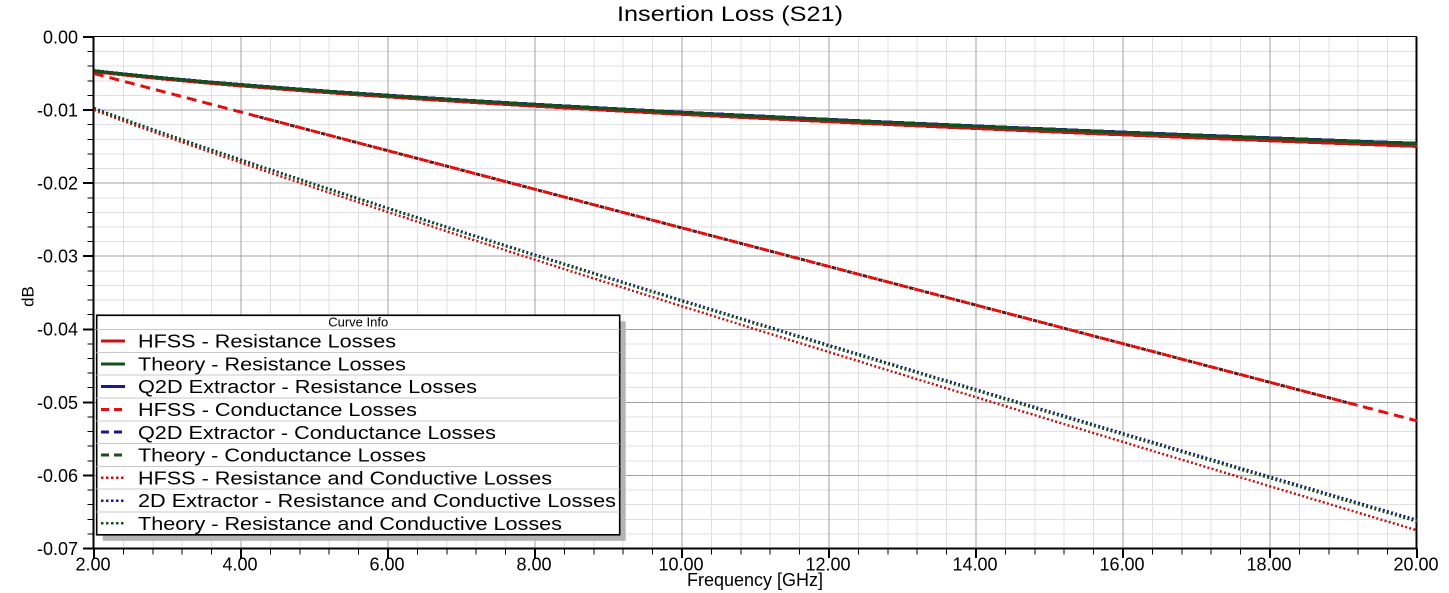  I want to click on svg-text: 10.00, so click(680, 565).